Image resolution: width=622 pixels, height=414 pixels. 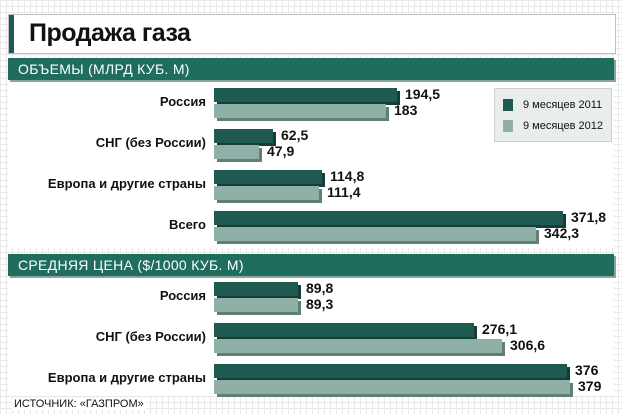 I want to click on legend-label-2011: 9 месяцев 2011, so click(x=563, y=105).